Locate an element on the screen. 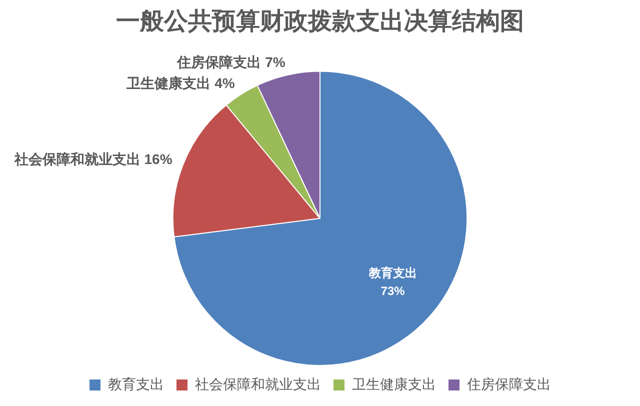 The height and width of the screenshot is (406, 640). legend-label: 卫生健康支出 is located at coordinates (394, 384).